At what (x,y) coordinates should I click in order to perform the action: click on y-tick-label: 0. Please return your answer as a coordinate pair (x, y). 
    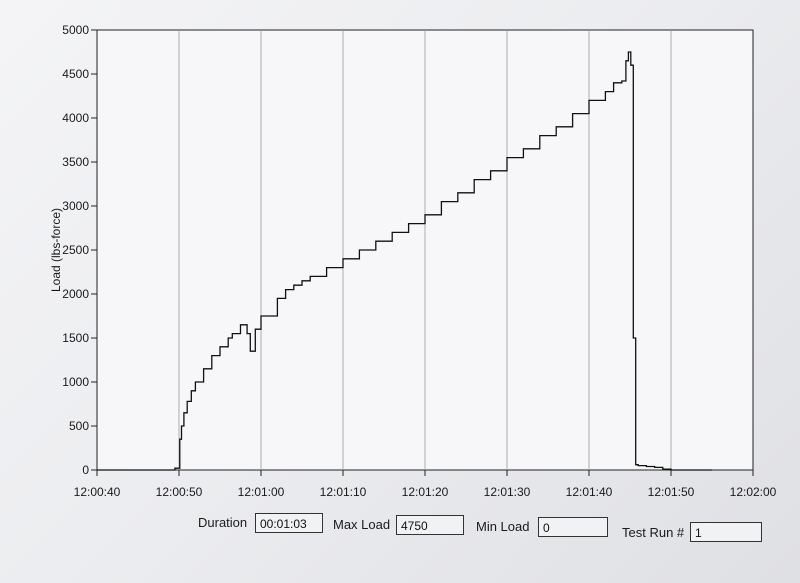
    Looking at the image, I should click on (85, 470).